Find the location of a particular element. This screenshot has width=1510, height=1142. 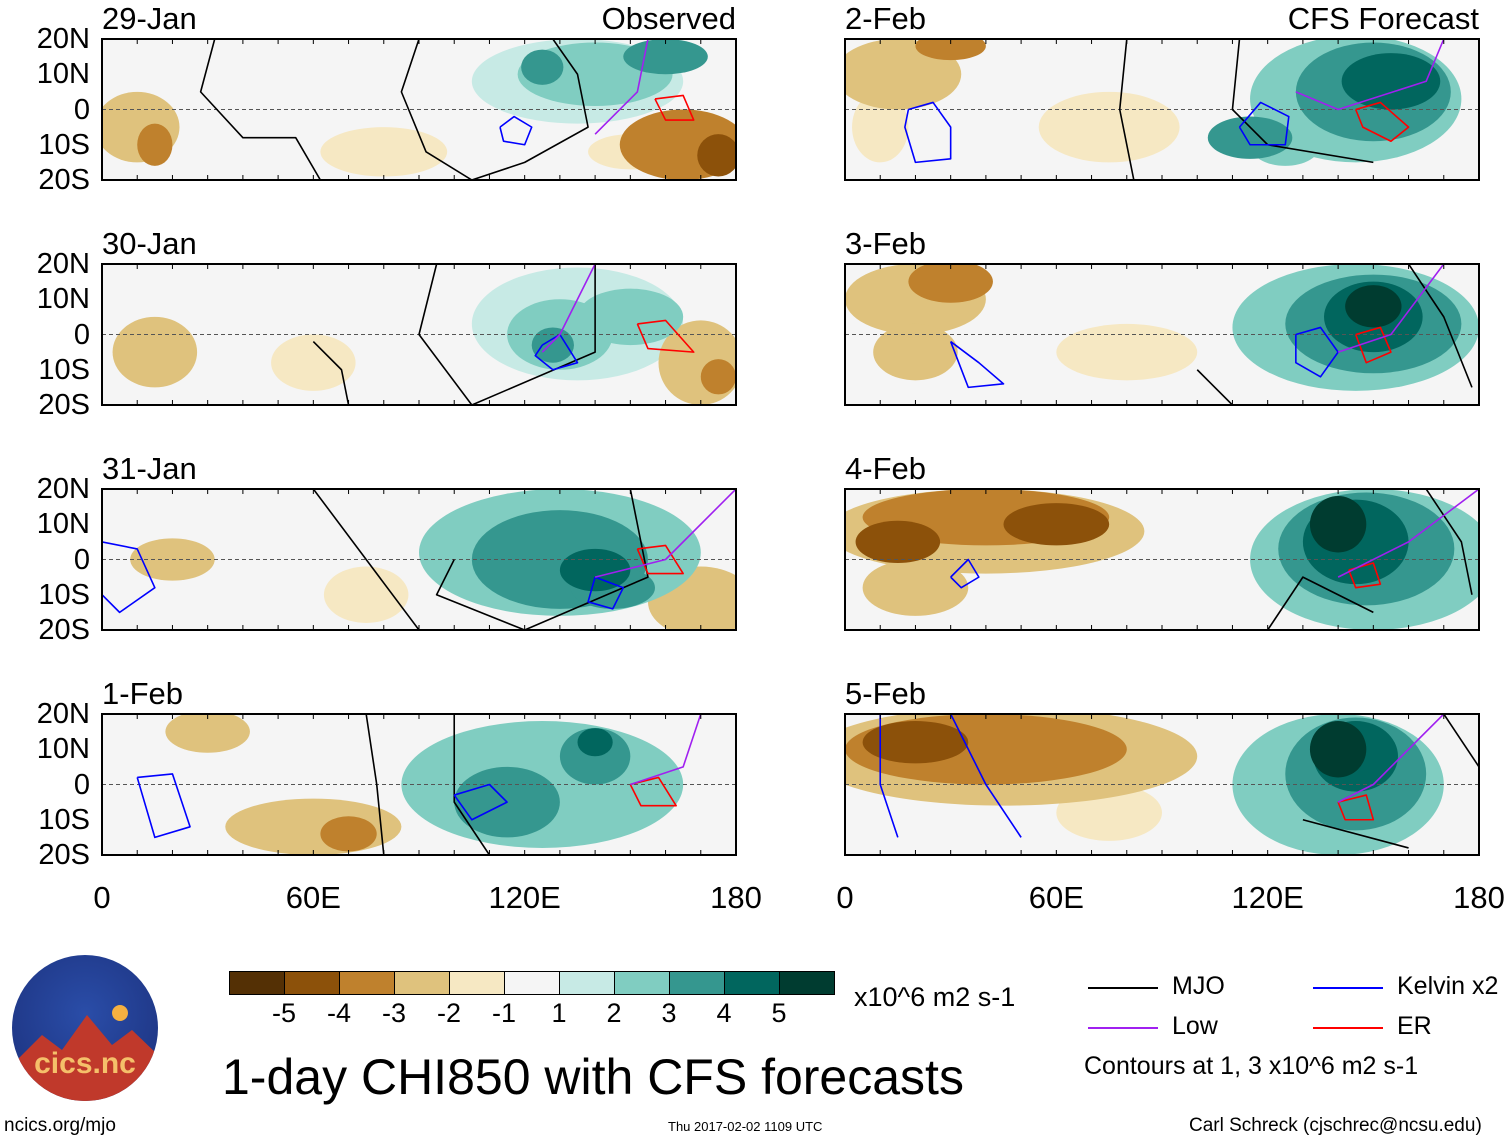

colorbar-tick-label: 2 is located at coordinates (614, 1013).